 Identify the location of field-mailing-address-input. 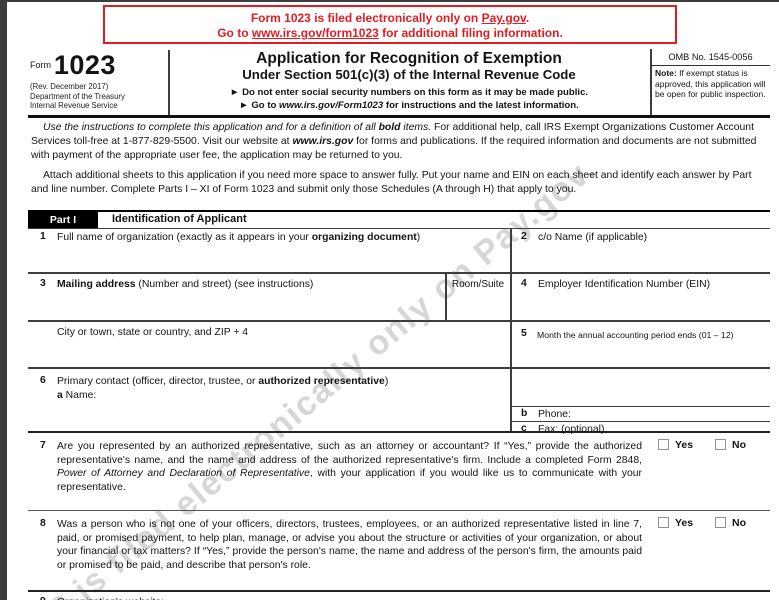
(247, 305).